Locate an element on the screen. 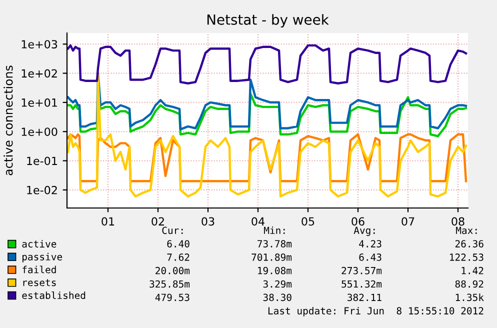 This screenshot has width=497, height=328. x-tick-label: 01 is located at coordinates (108, 221).